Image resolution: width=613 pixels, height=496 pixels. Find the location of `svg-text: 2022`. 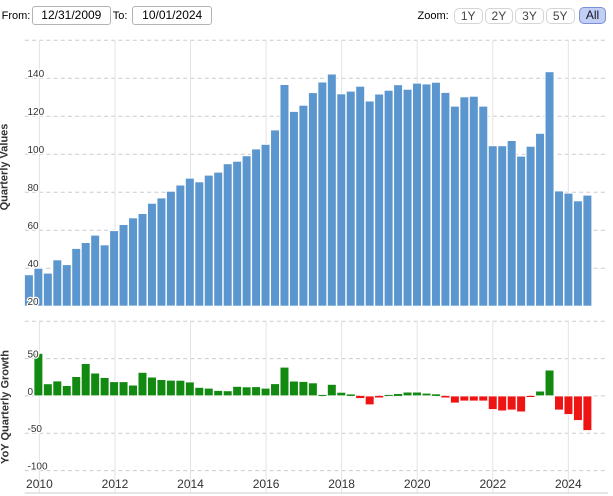

svg-text: 2022 is located at coordinates (492, 484).